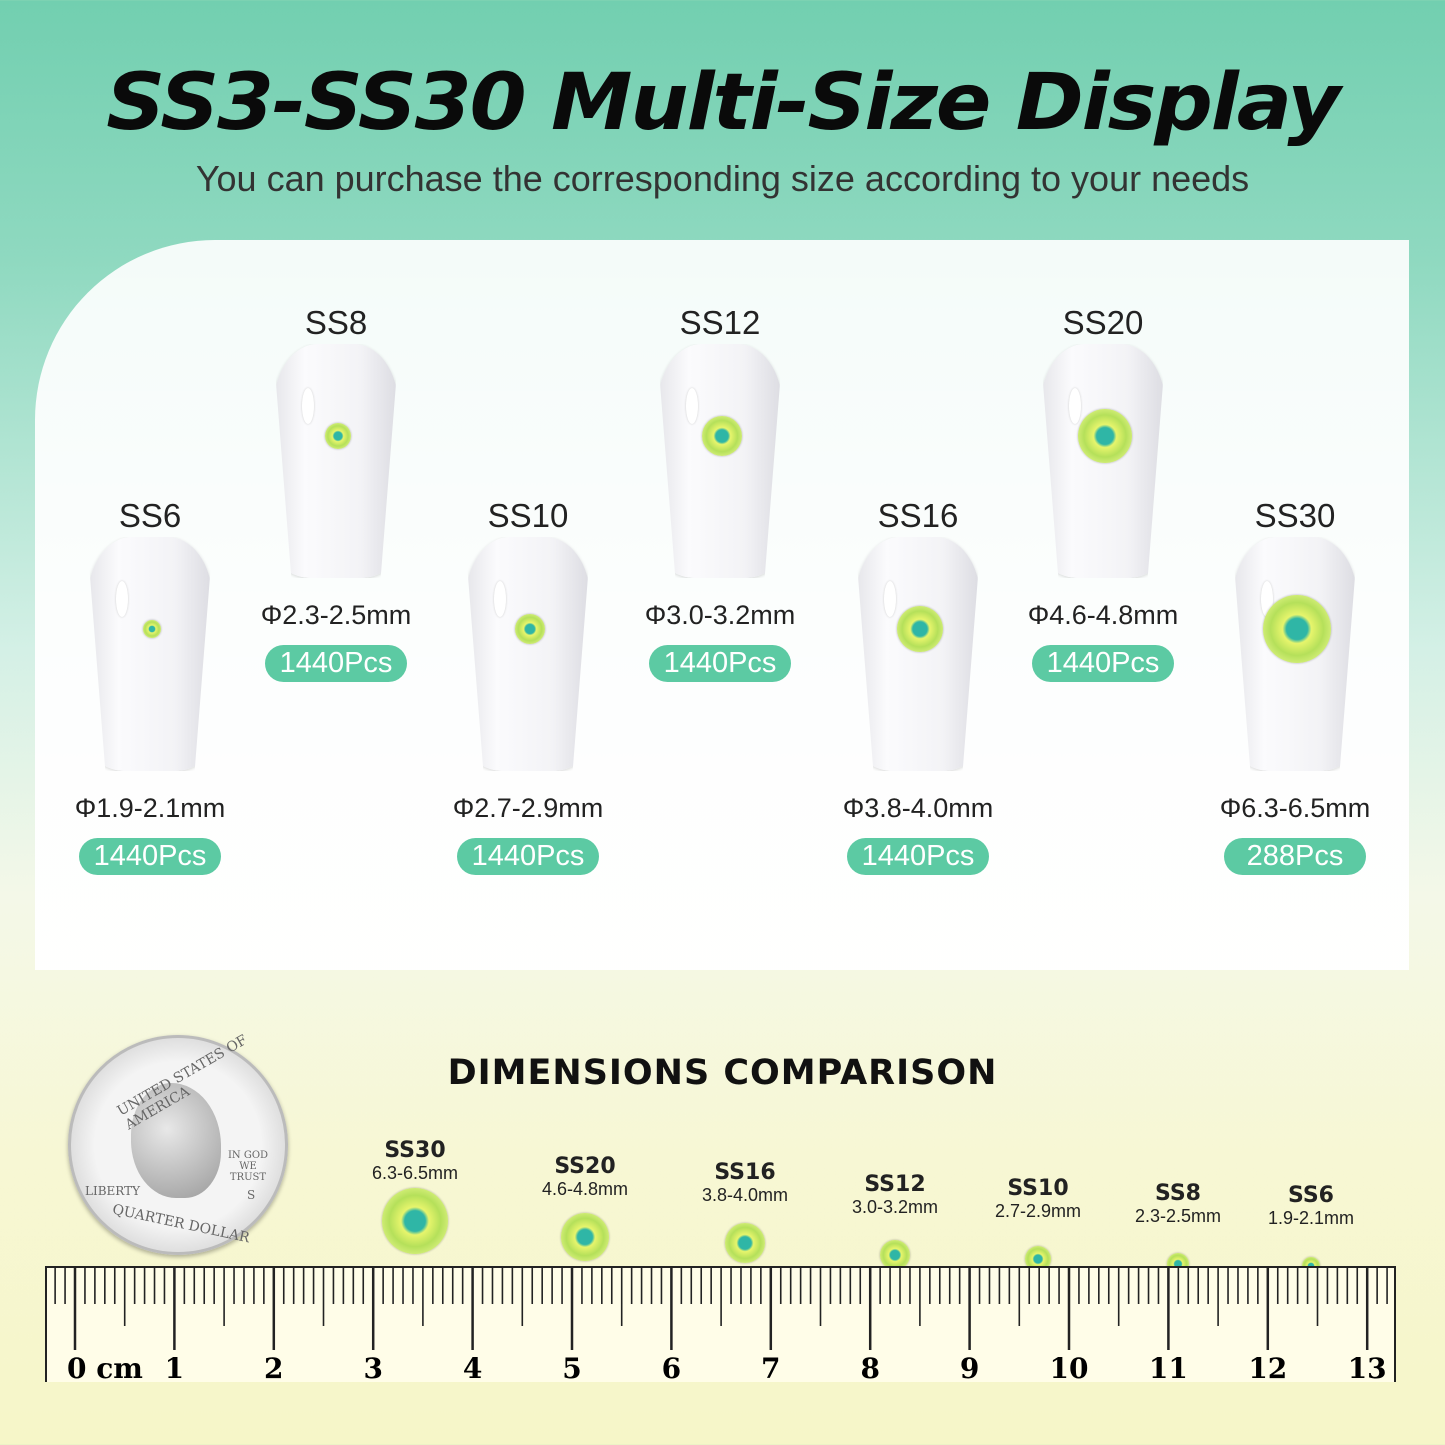 Image resolution: width=1445 pixels, height=1445 pixels. Describe the element at coordinates (869, 1368) in the screenshot. I see `ruler-label: 8` at that location.